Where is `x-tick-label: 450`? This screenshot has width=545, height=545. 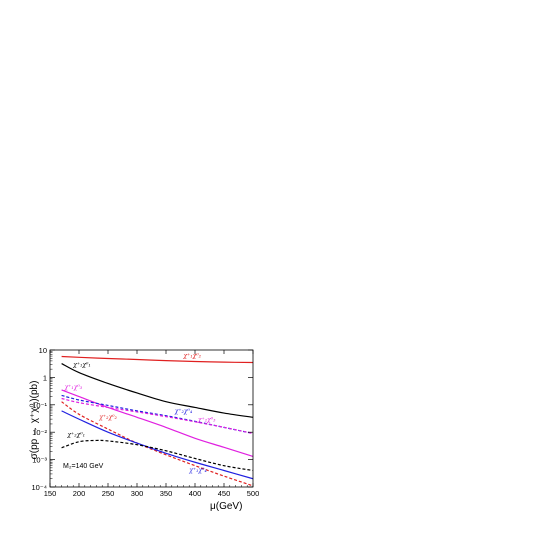 x-tick-label: 450 is located at coordinates (224, 493).